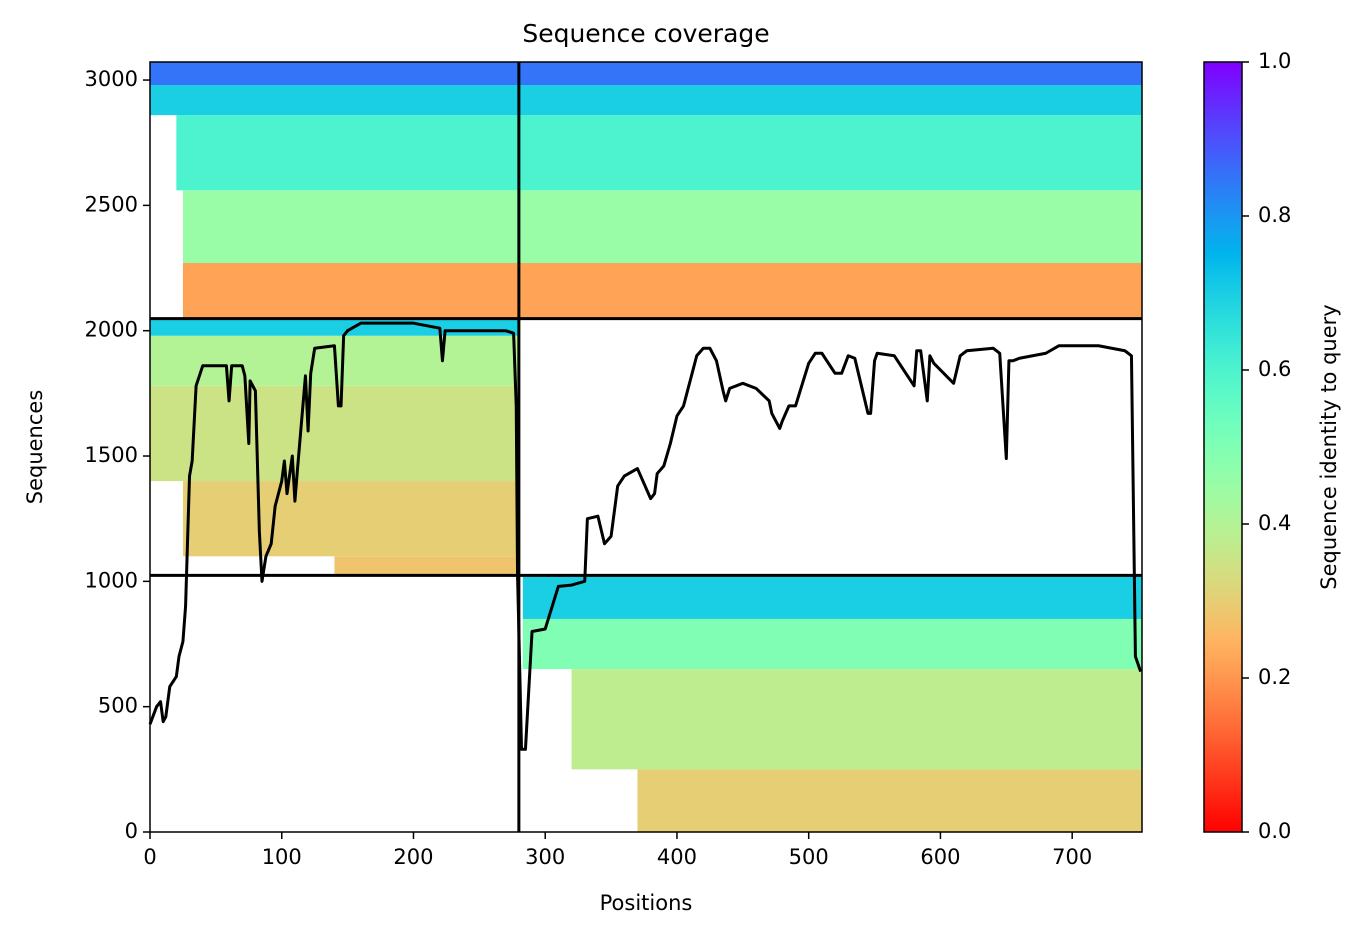 The image size is (1364, 939). What do you see at coordinates (1072, 857) in the screenshot?
I see `x-tick-label: 700` at bounding box center [1072, 857].